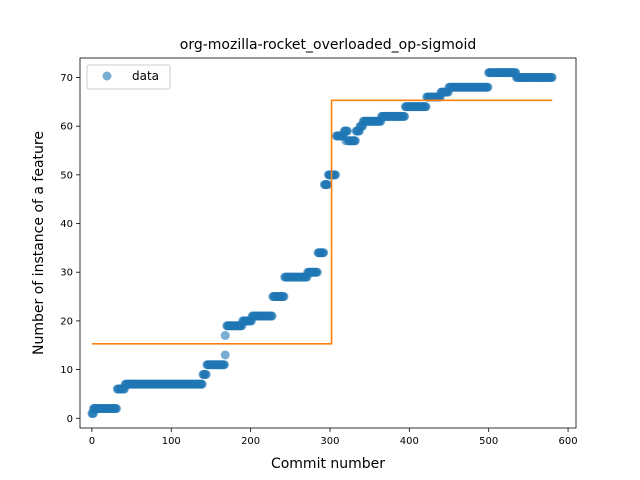  What do you see at coordinates (329, 441) in the screenshot?
I see `x-tick-label-3: 300` at bounding box center [329, 441].